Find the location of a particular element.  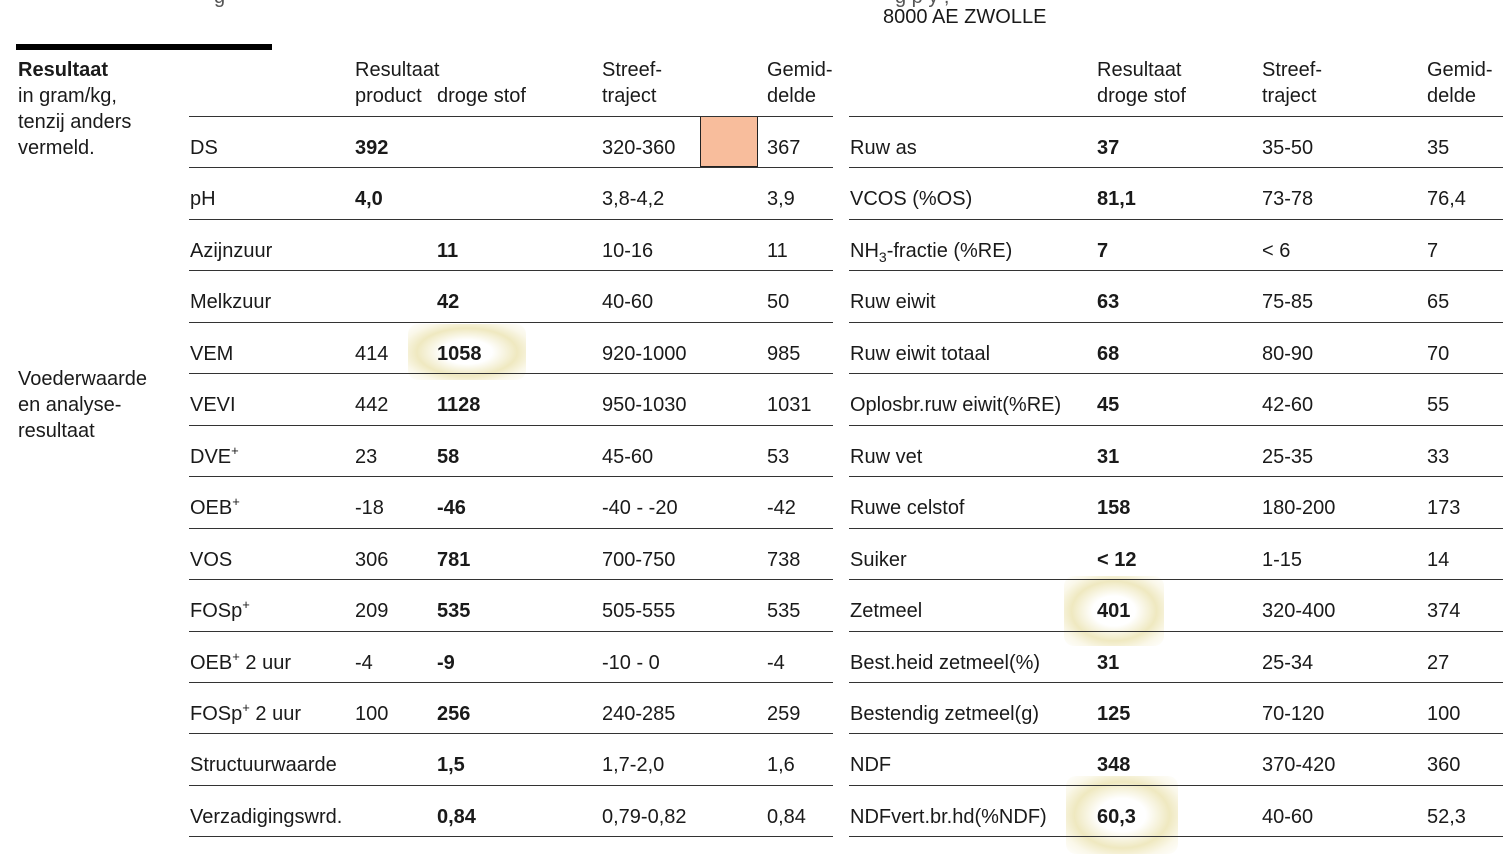

left-row-target-range: 320-360 is located at coordinates (639, 148).